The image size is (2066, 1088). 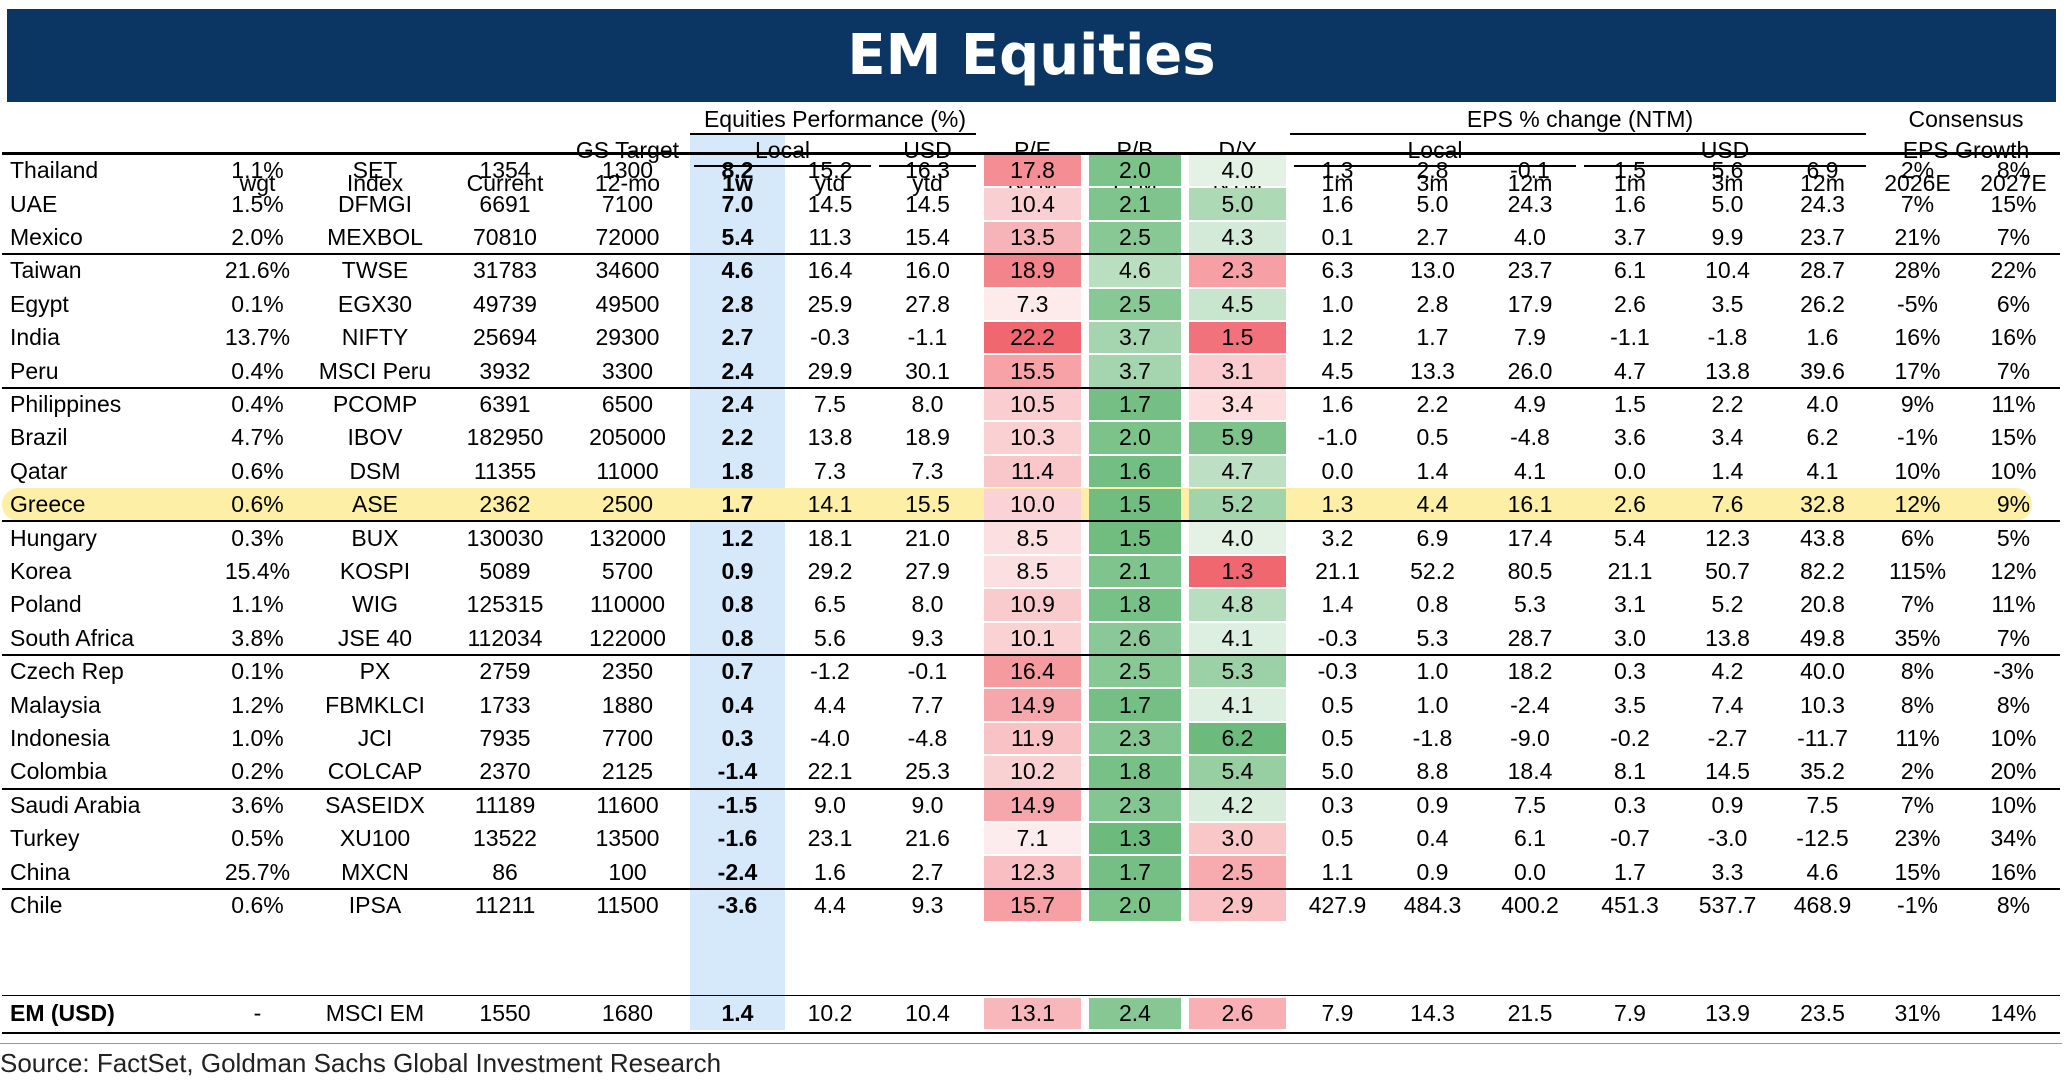 What do you see at coordinates (505, 370) in the screenshot?
I see `table-cell: 3932` at bounding box center [505, 370].